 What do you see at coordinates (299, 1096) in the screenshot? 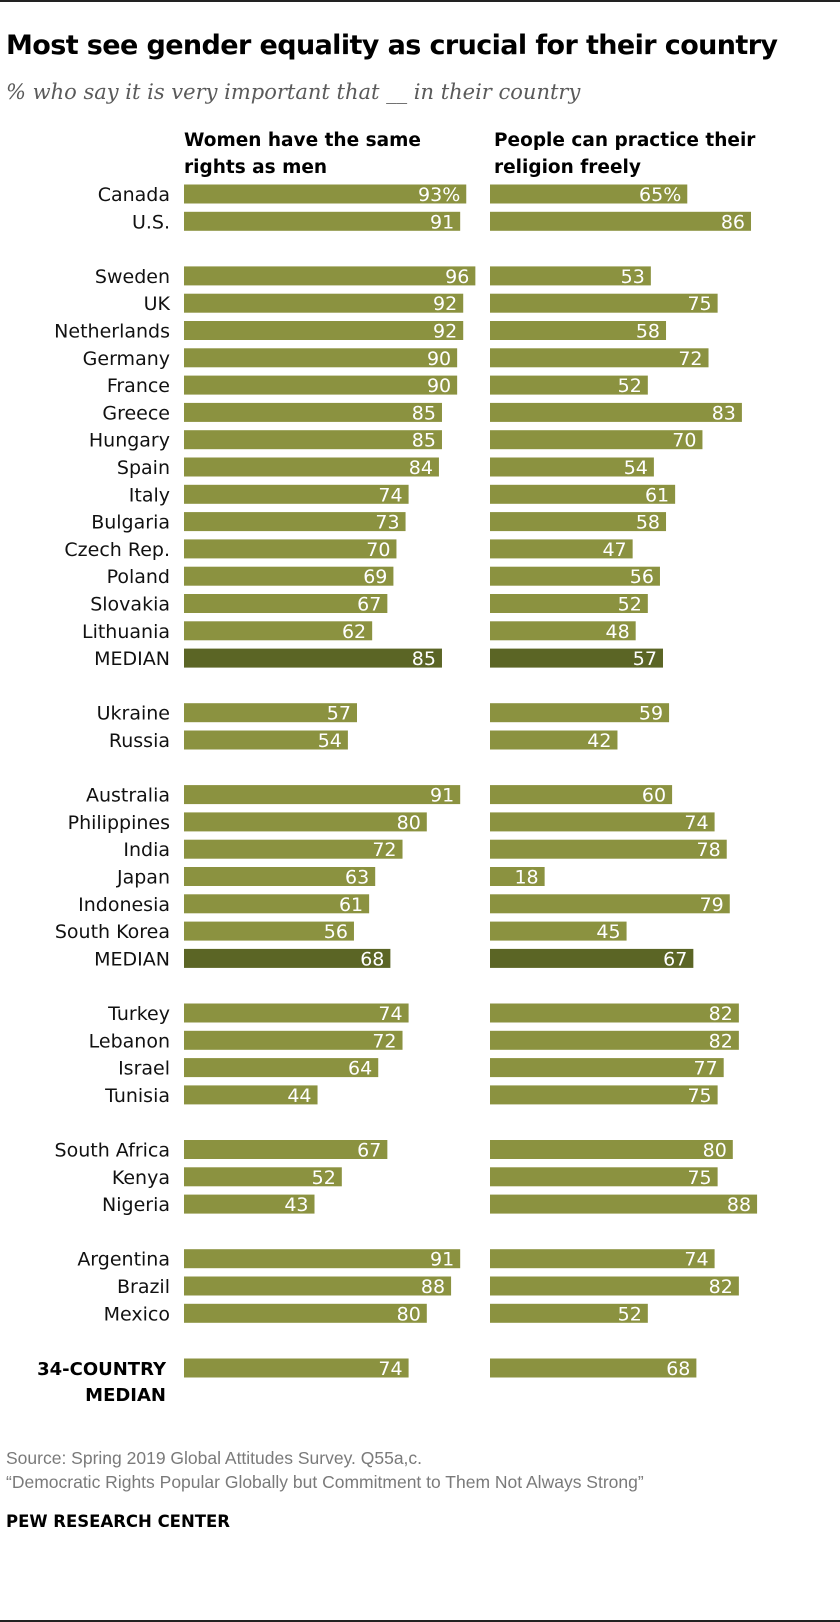
I see `tunisia-value-women: 44` at bounding box center [299, 1096].